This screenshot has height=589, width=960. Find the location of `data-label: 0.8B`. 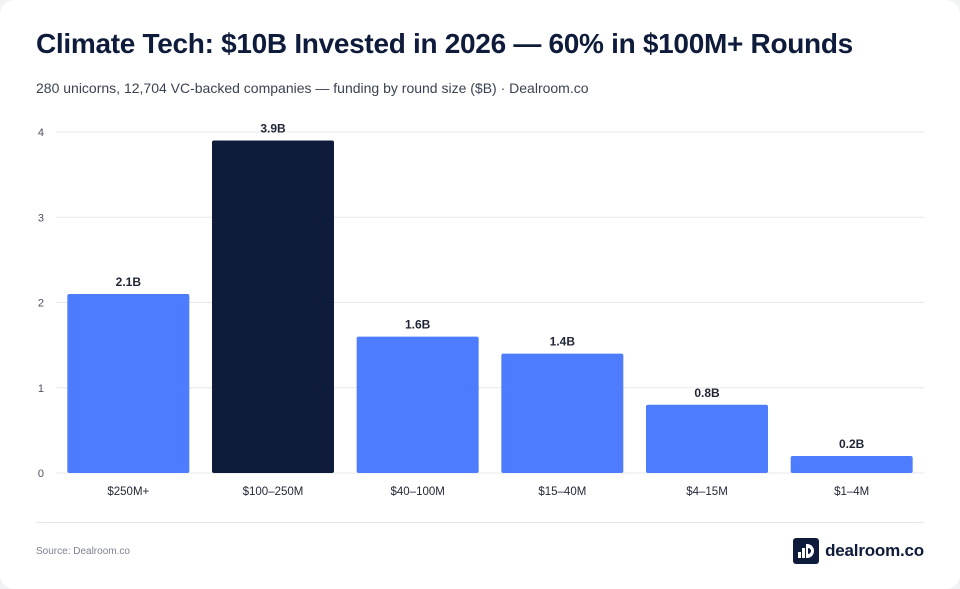

data-label: 0.8B is located at coordinates (707, 393).